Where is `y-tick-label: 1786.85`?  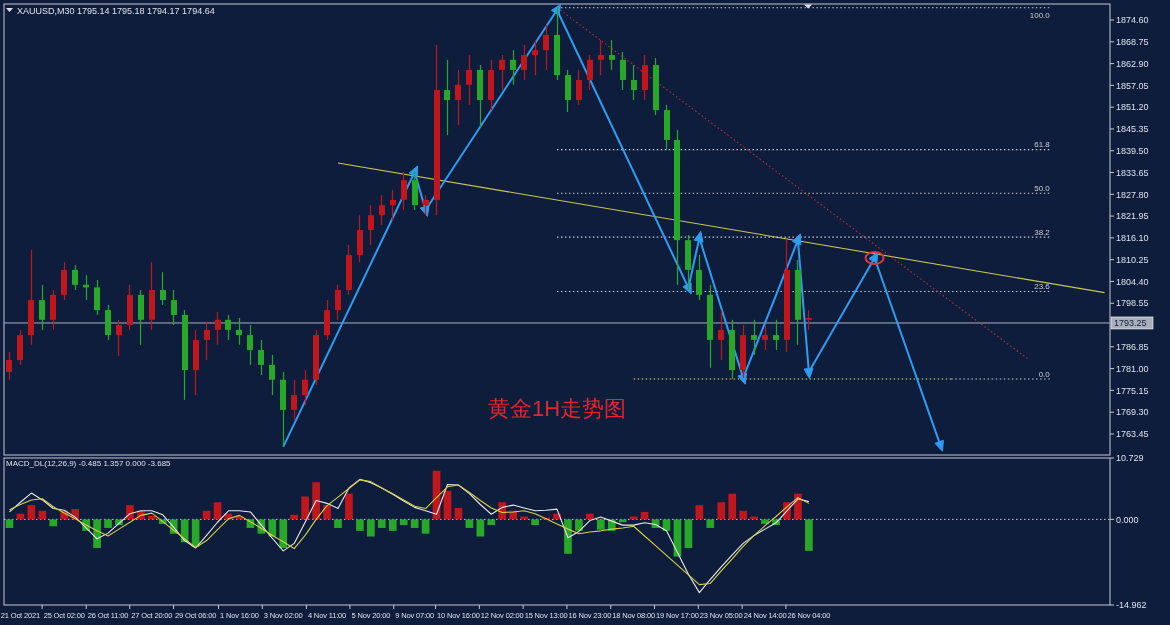 y-tick-label: 1786.85 is located at coordinates (1132, 347).